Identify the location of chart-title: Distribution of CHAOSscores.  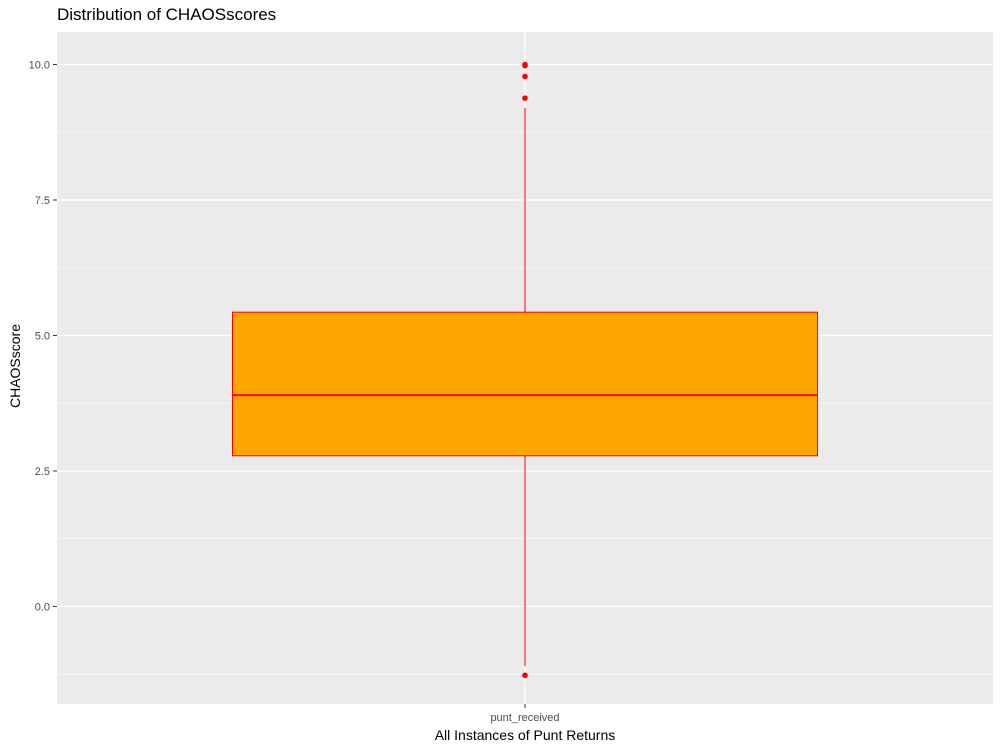
(167, 14).